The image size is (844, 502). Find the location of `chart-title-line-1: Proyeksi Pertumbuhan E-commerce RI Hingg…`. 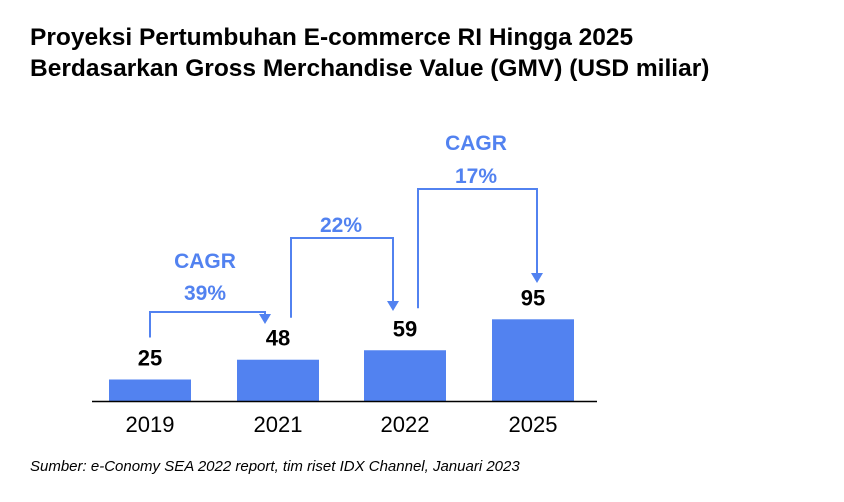

chart-title-line-1: Proyeksi Pertumbuhan E-commerce RI Hingg… is located at coordinates (332, 37).